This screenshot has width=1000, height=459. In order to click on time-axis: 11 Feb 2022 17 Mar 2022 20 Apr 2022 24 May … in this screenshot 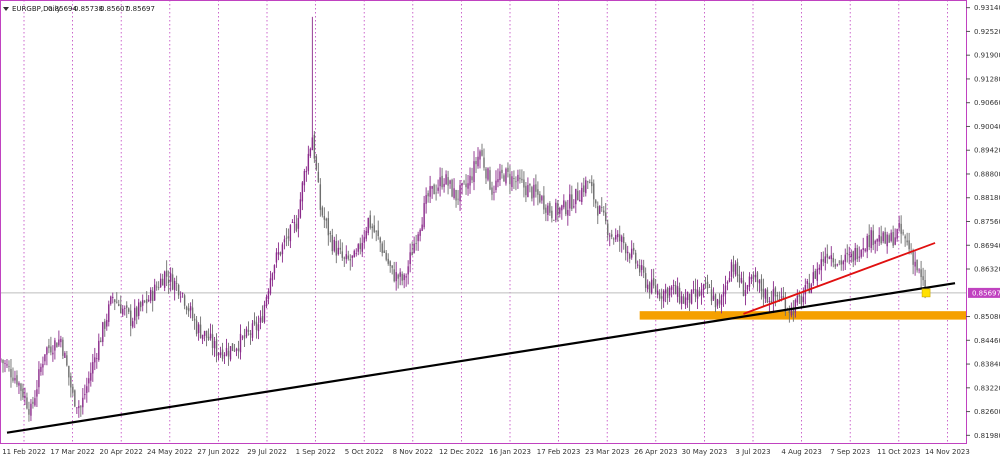, I will do `click(486, 452)`.